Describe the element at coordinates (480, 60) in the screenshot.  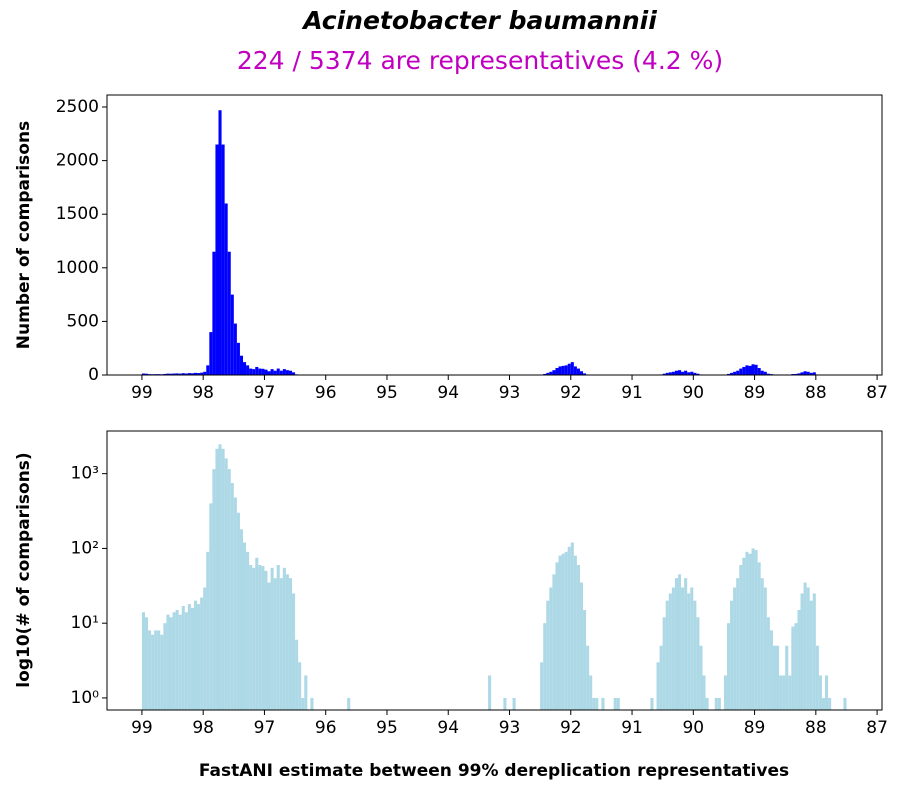
I see `chart-subtitle: 224 / 5374 are representatives (4.2 %)` at that location.